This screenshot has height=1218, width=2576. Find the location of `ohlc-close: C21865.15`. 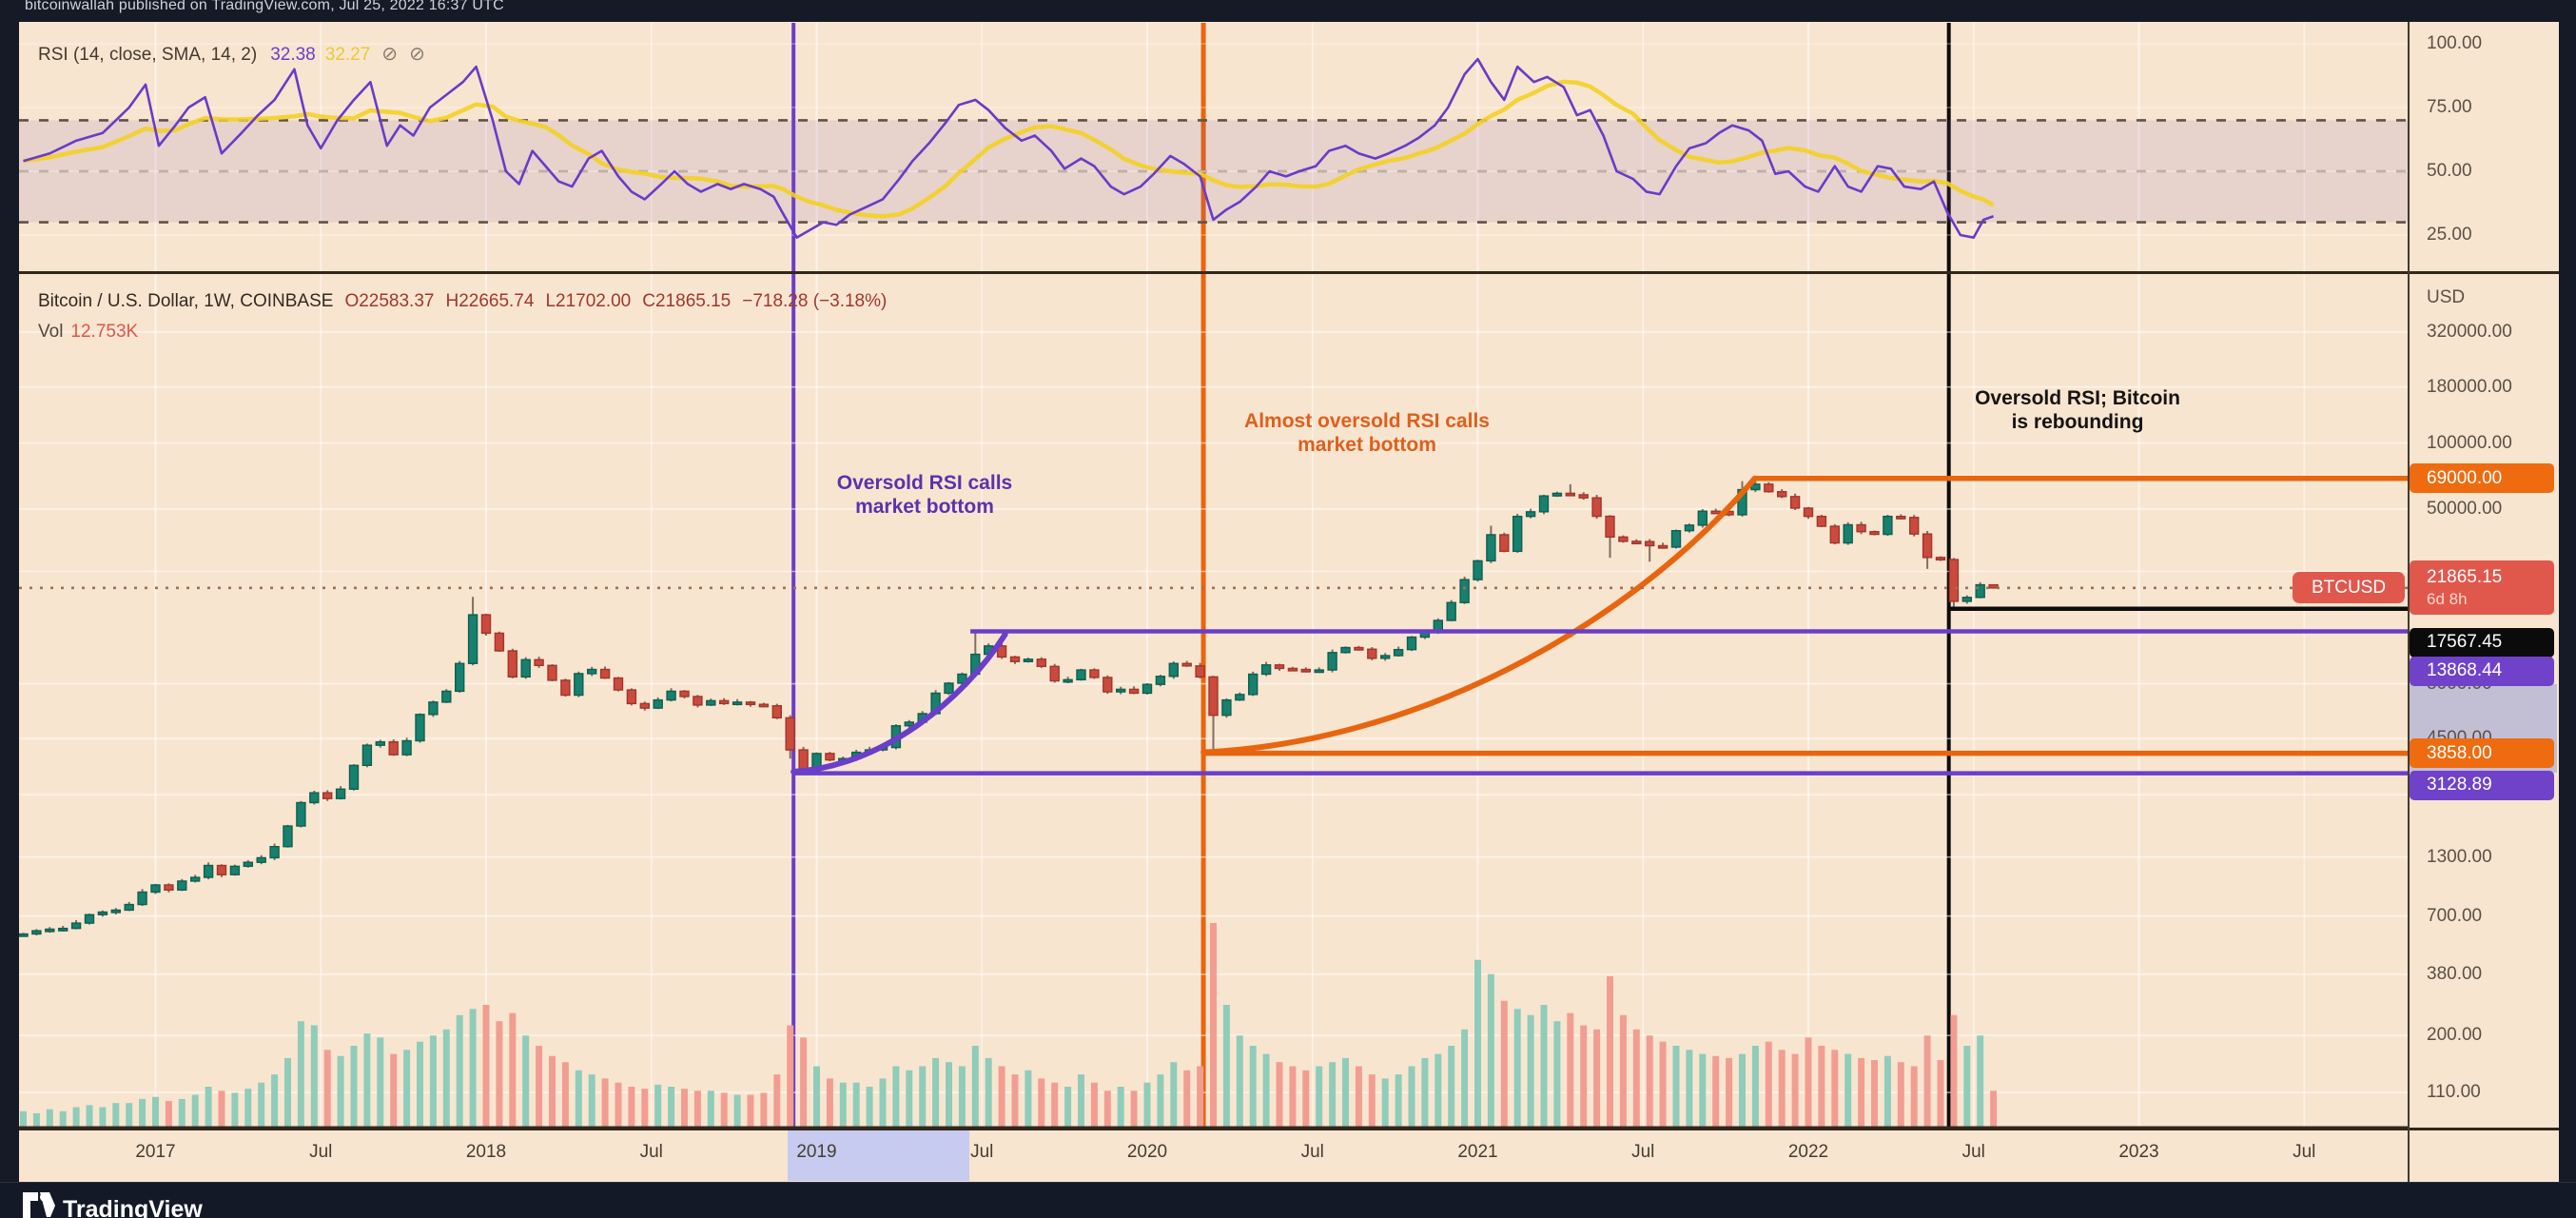

ohlc-close: C21865.15 is located at coordinates (687, 301).